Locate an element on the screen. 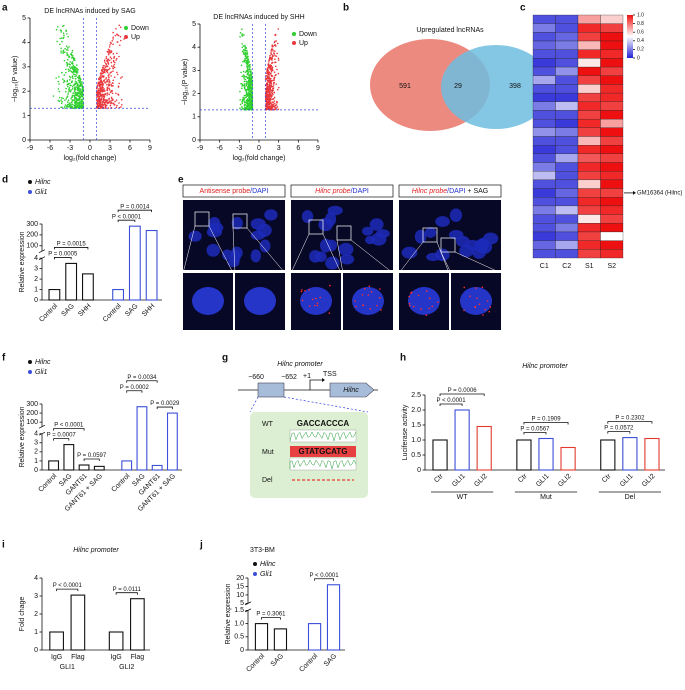 The image size is (685, 690). y-tick-label: 15 is located at coordinates (240, 586).